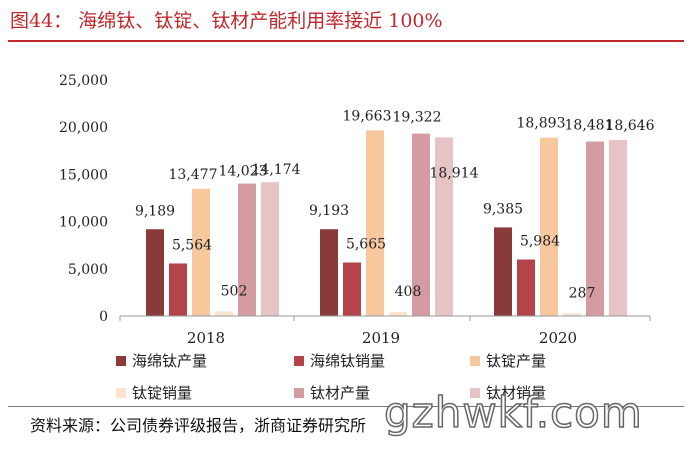 This screenshot has width=692, height=458. I want to click on bar-5-2018, so click(247, 249).